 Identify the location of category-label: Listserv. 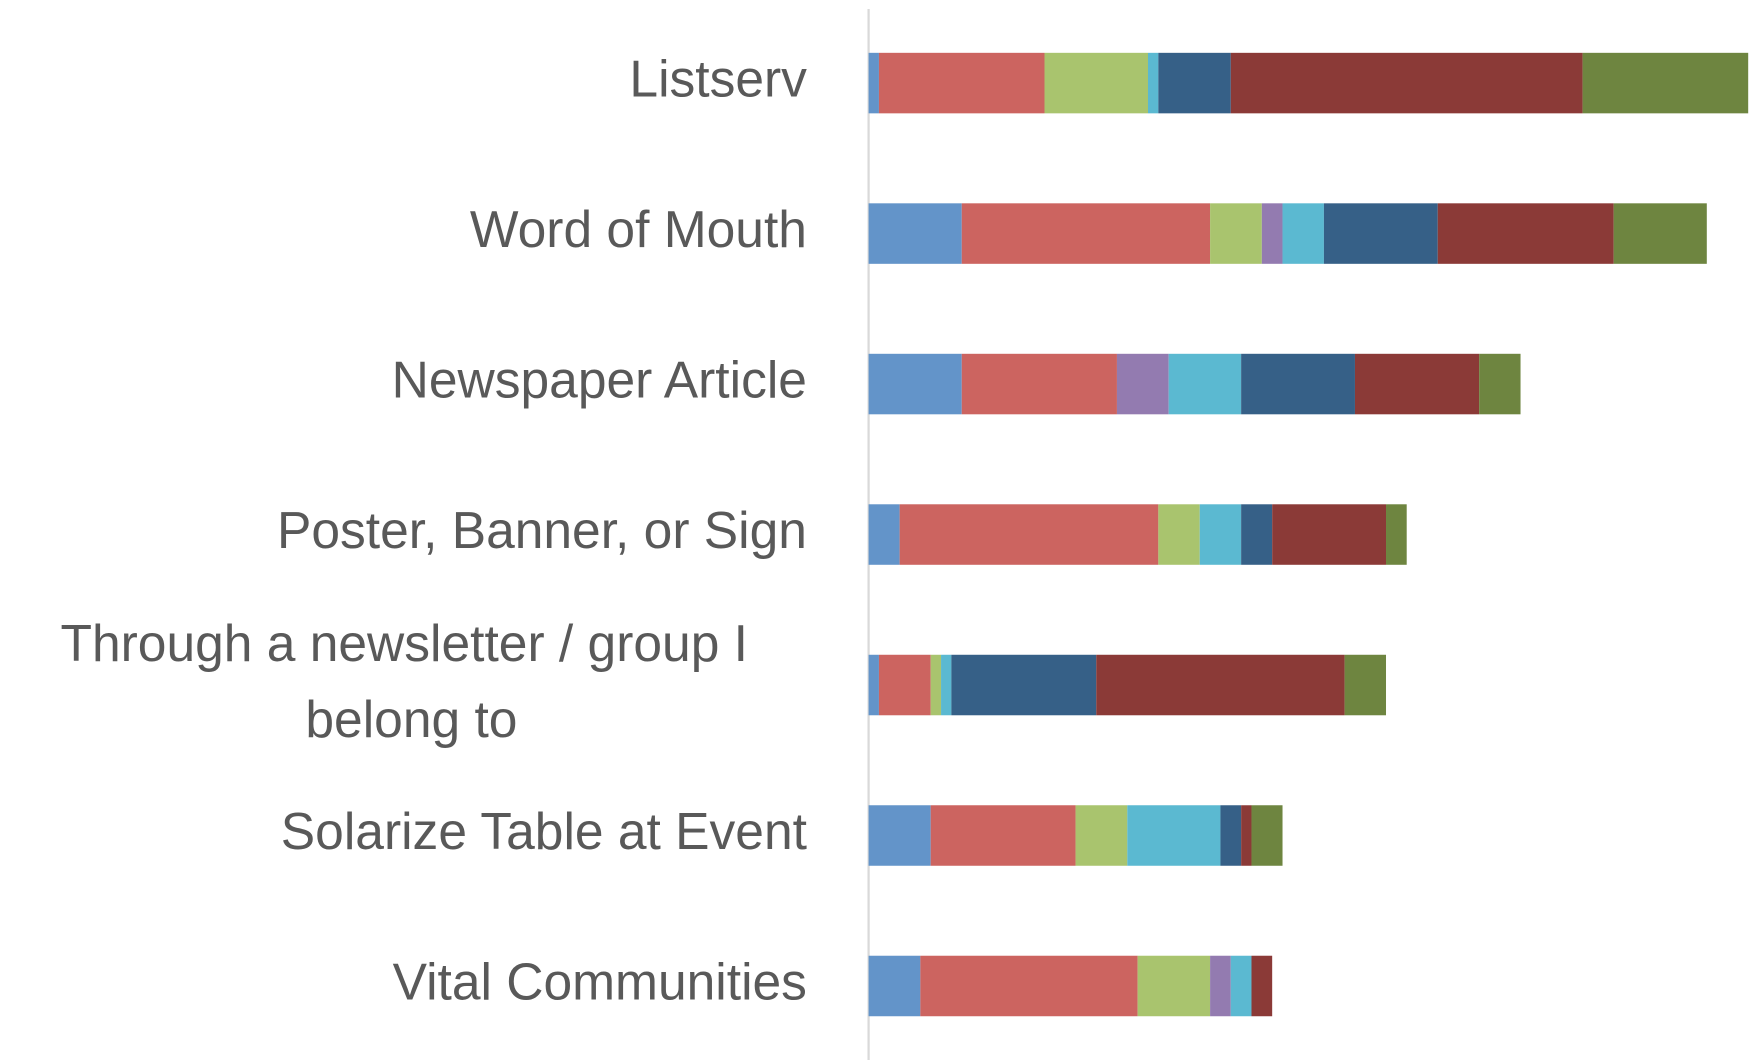
(718, 79).